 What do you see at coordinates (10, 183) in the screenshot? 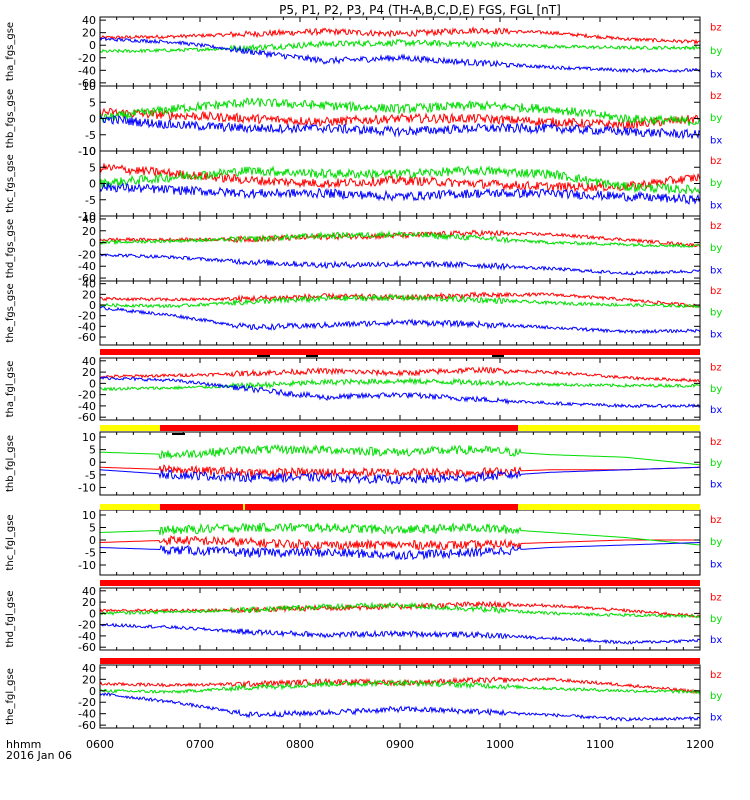
I see `y-axis-label: thc_fgs_gse` at bounding box center [10, 183].